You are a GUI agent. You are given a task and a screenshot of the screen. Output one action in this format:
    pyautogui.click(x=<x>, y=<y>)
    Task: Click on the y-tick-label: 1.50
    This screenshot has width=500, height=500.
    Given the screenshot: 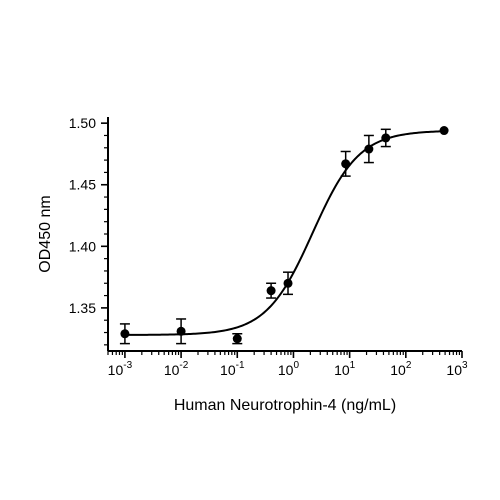 What is the action you would take?
    pyautogui.click(x=82, y=123)
    